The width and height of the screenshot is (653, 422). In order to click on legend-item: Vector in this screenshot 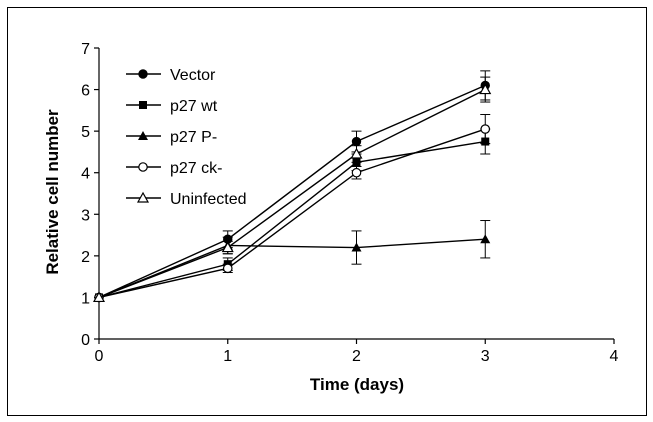, I will do `click(171, 75)`.